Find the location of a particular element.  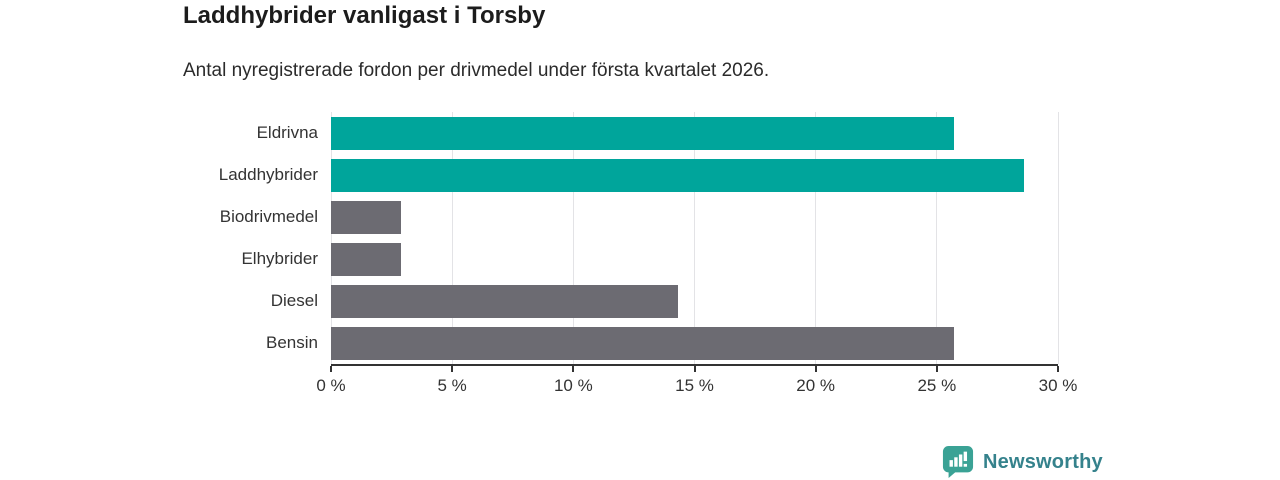

category-label: Elhybrider is located at coordinates (279, 258).